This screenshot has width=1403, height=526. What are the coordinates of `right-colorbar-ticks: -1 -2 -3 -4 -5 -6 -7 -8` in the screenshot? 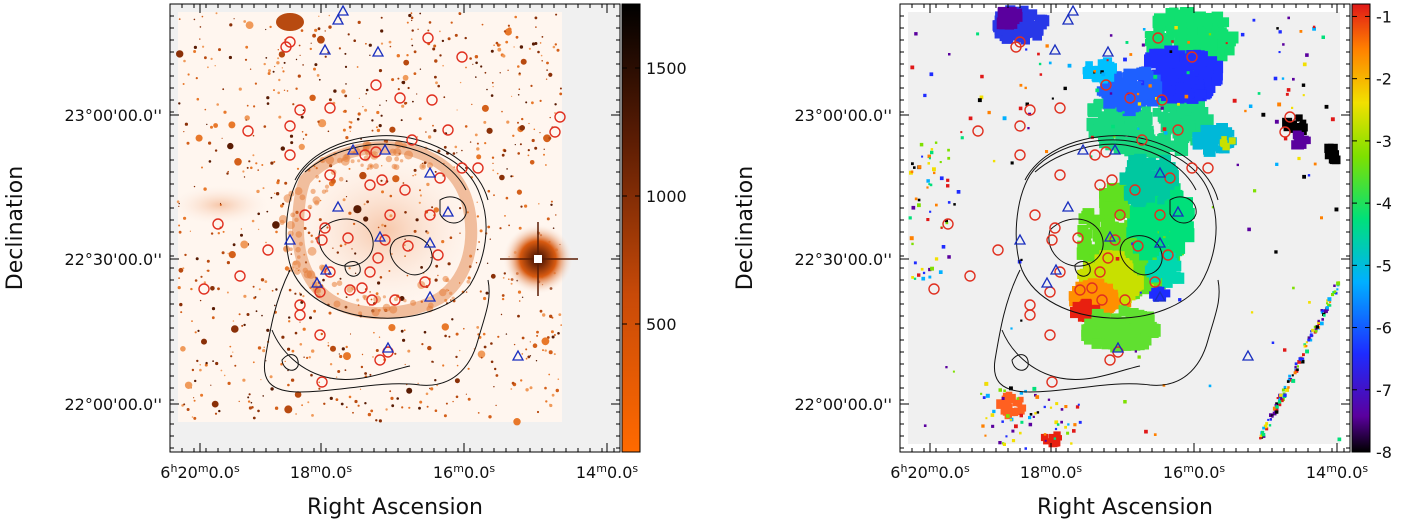 It's located at (1372, 234).